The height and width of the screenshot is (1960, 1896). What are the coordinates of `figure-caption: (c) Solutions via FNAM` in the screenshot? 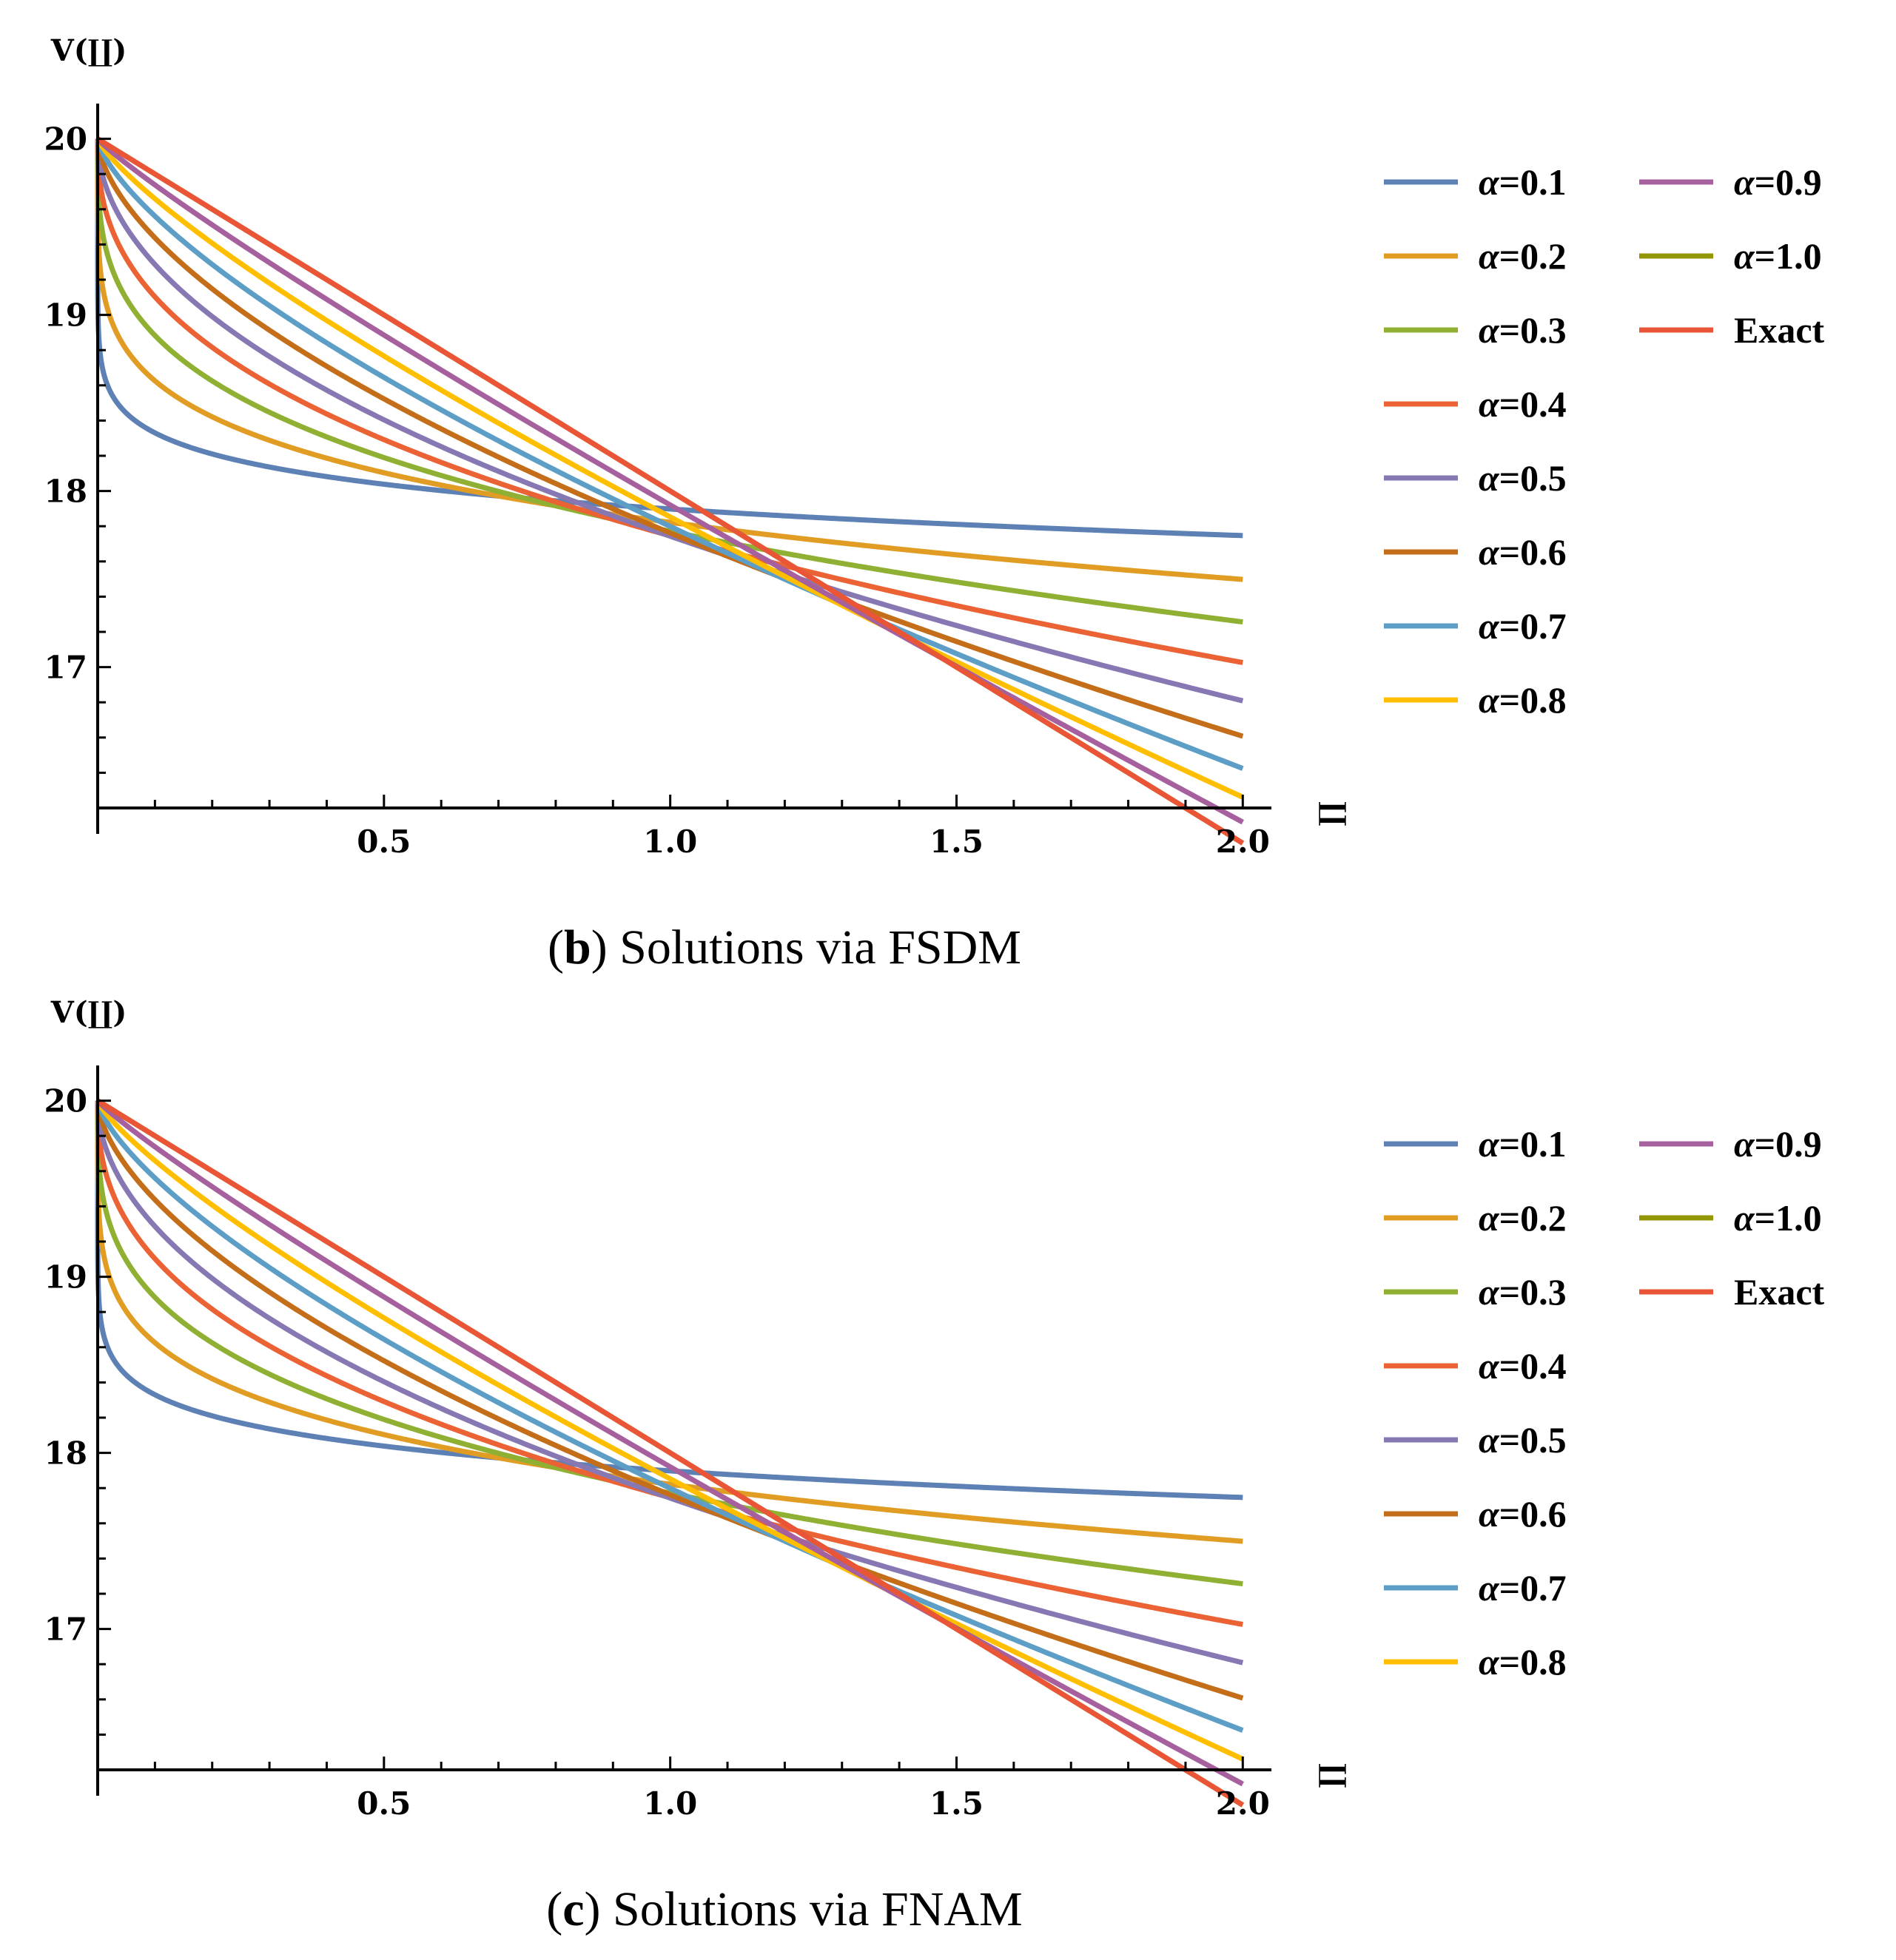 It's located at (785, 1909).